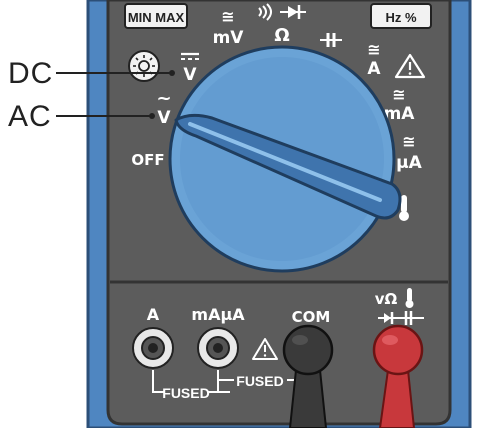 The width and height of the screenshot is (496, 428). I want to click on sun-icon, so click(144, 66).